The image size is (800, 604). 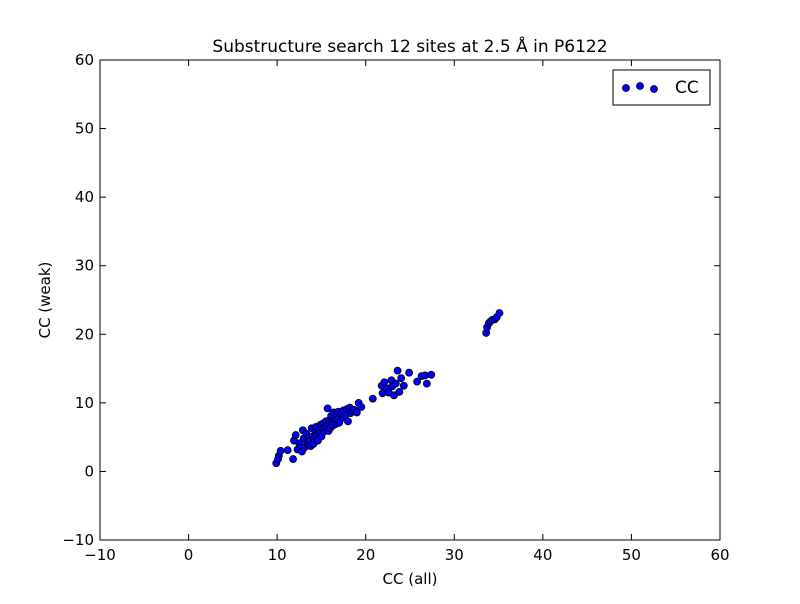 What do you see at coordinates (84, 197) in the screenshot?
I see `y-tick-label: 40` at bounding box center [84, 197].